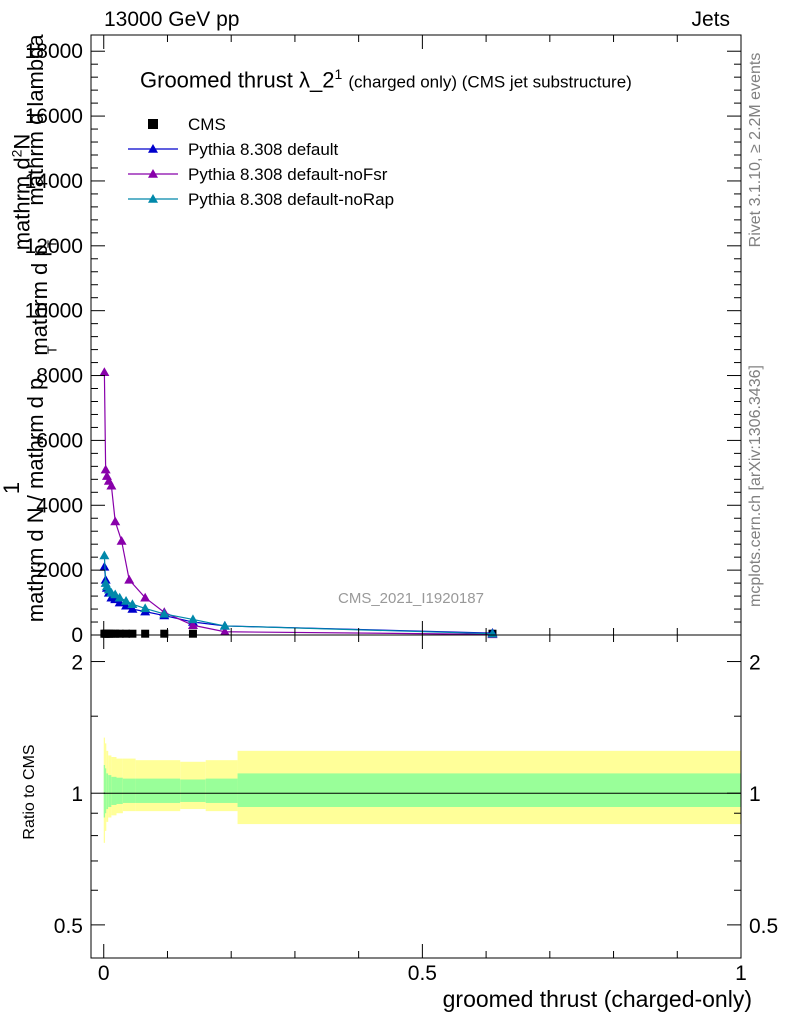 This screenshot has width=786, height=1024. I want to click on analysis-watermark: CMS_2021_I1920187, so click(411, 598).